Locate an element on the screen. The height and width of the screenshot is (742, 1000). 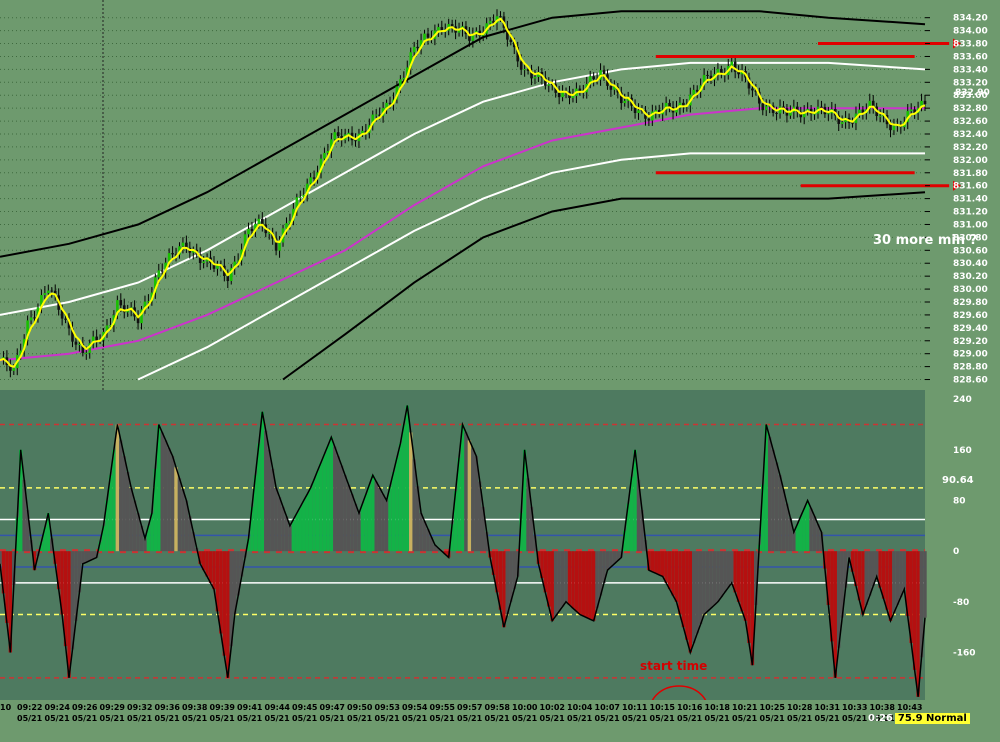
time-tick-label: 09:47 is located at coordinates (332, 707).